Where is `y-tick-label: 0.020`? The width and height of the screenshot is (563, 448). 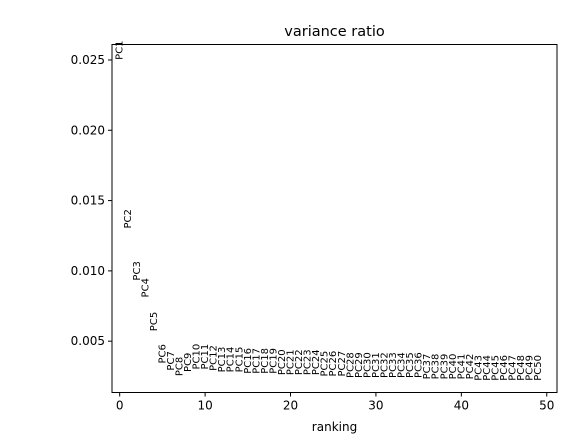
y-tick-label: 0.020 is located at coordinates (88, 130).